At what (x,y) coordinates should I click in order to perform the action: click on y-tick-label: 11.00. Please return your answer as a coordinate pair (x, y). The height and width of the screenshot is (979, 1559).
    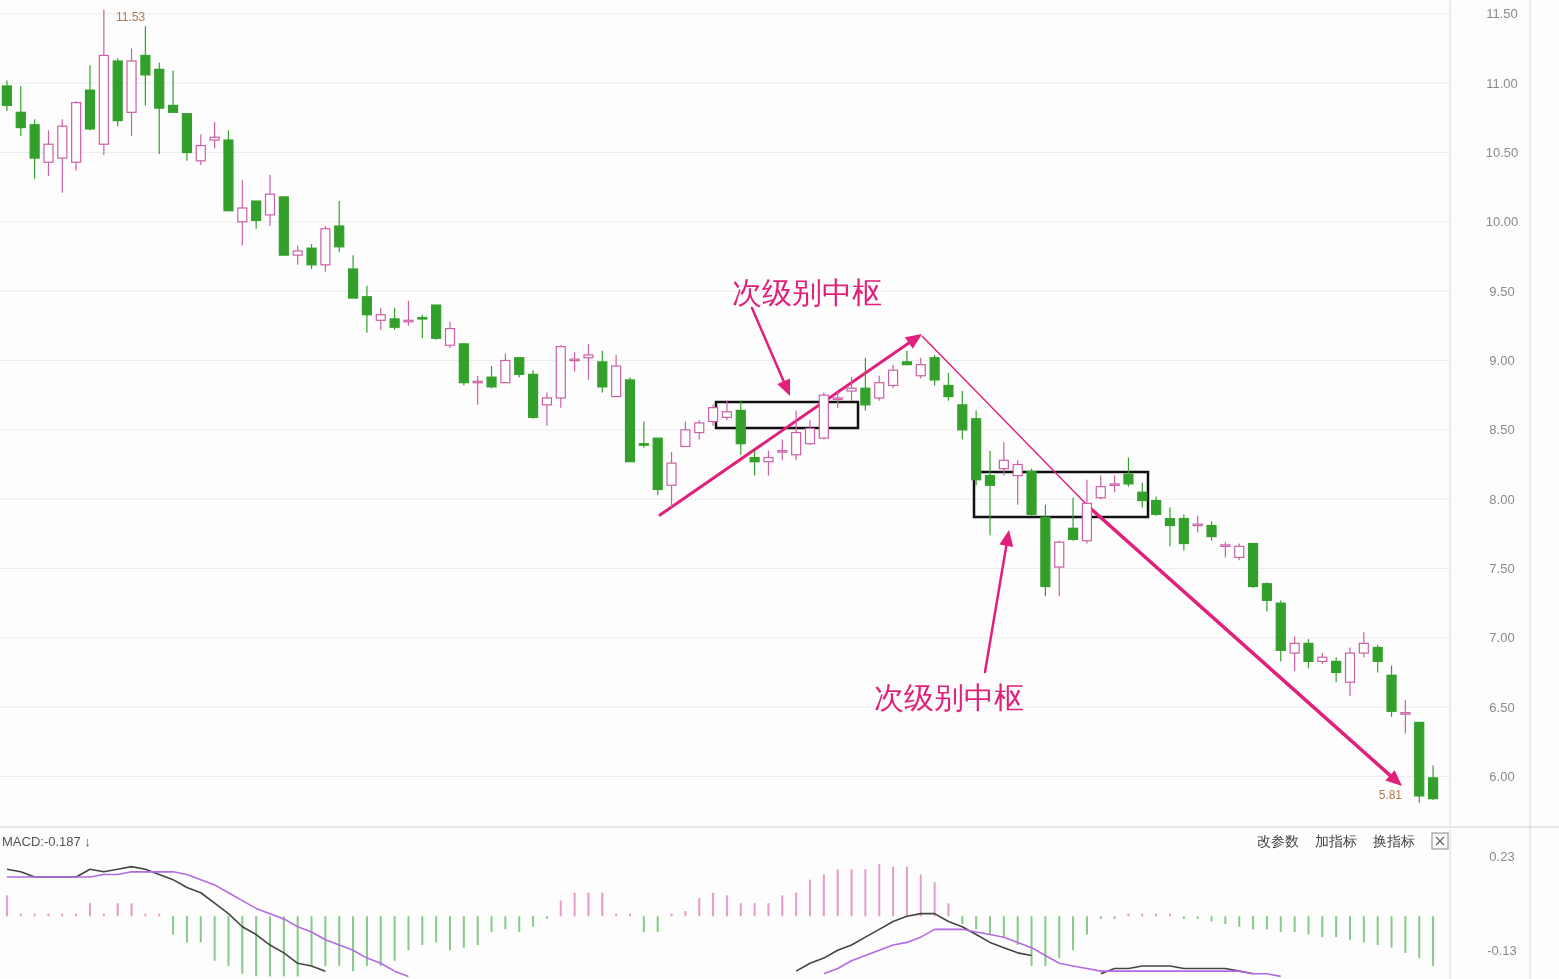
    Looking at the image, I should click on (1502, 83).